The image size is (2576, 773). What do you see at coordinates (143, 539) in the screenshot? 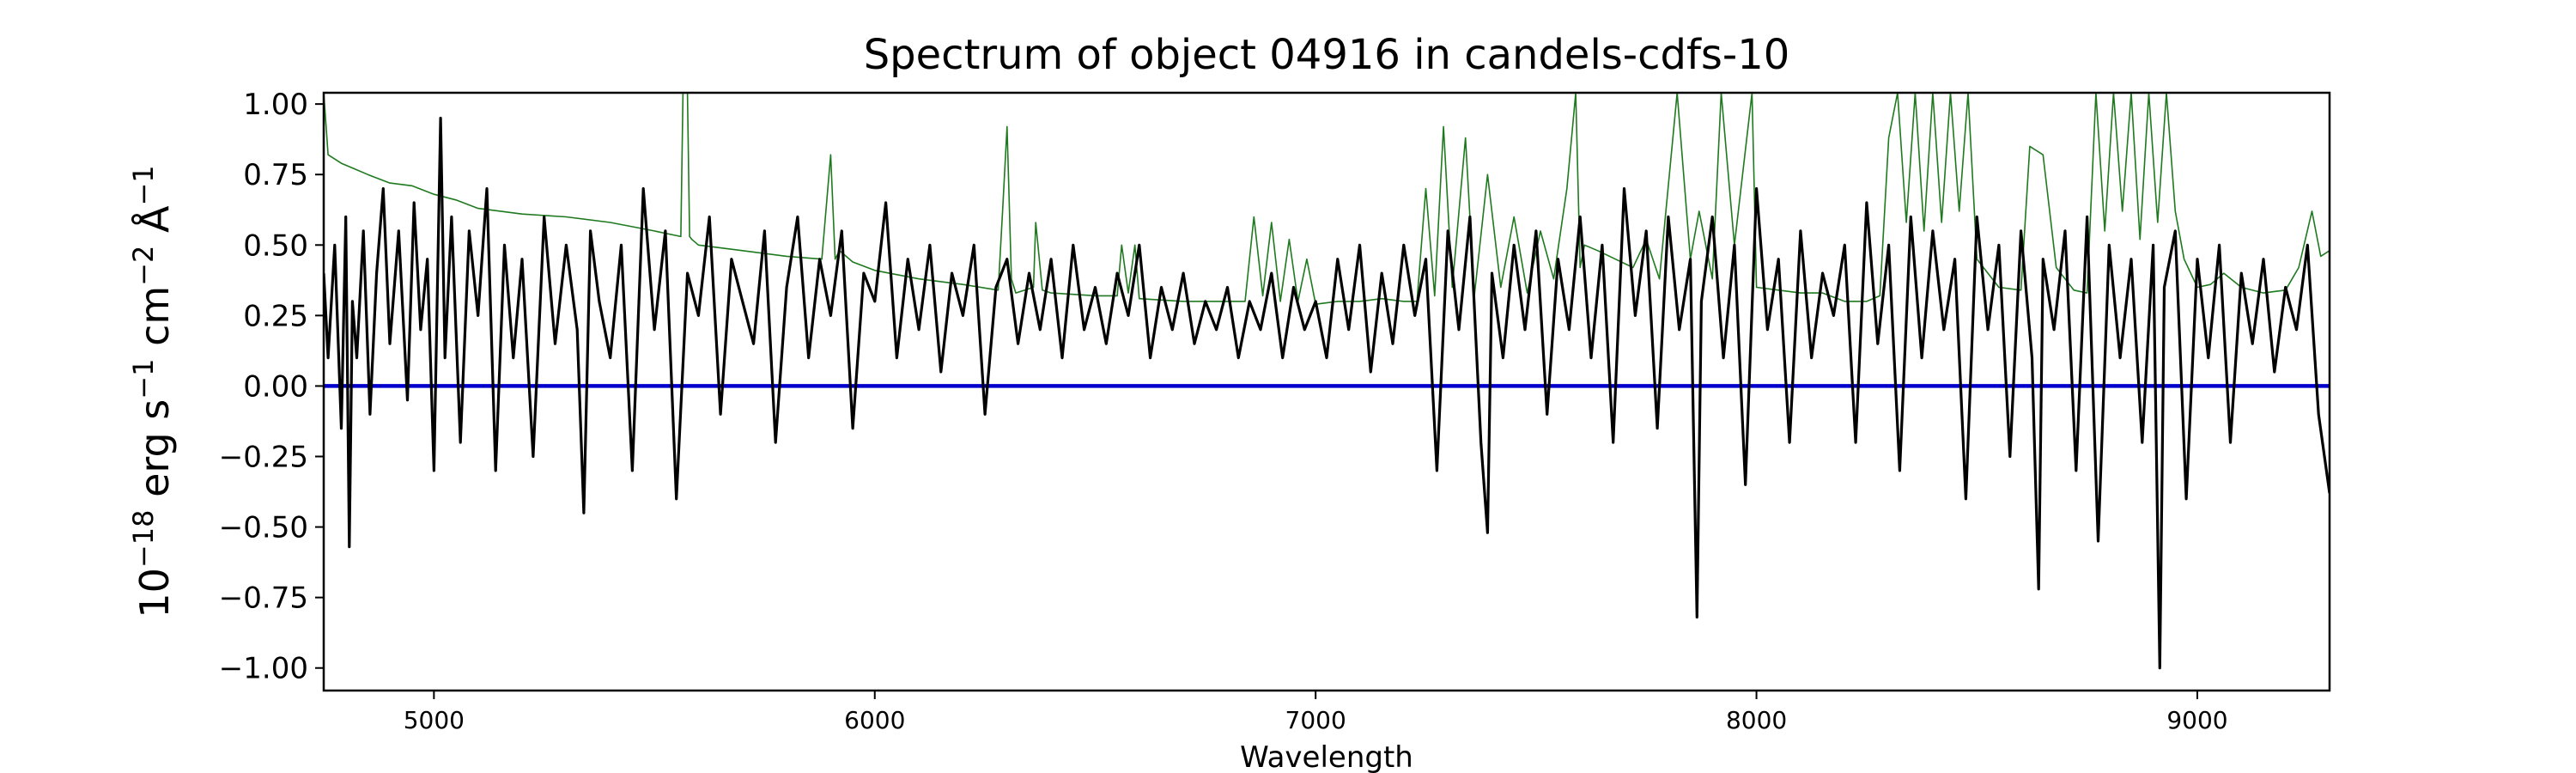
I see `y-axis-label-exp-18: −18` at bounding box center [143, 539].